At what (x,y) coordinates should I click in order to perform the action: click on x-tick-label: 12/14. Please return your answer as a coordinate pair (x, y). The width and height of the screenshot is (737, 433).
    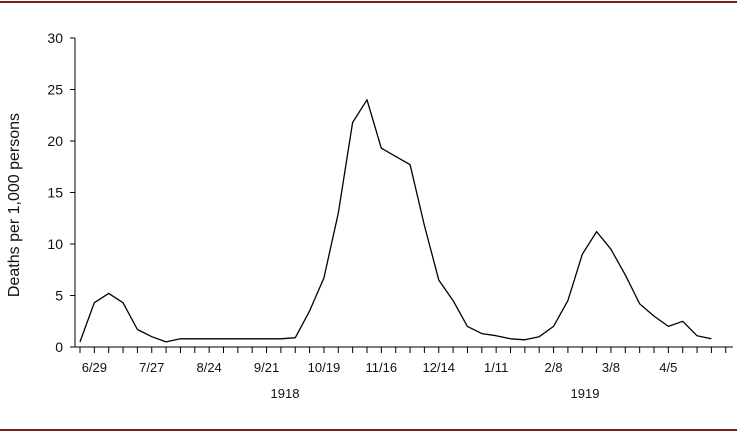
    Looking at the image, I should click on (438, 367).